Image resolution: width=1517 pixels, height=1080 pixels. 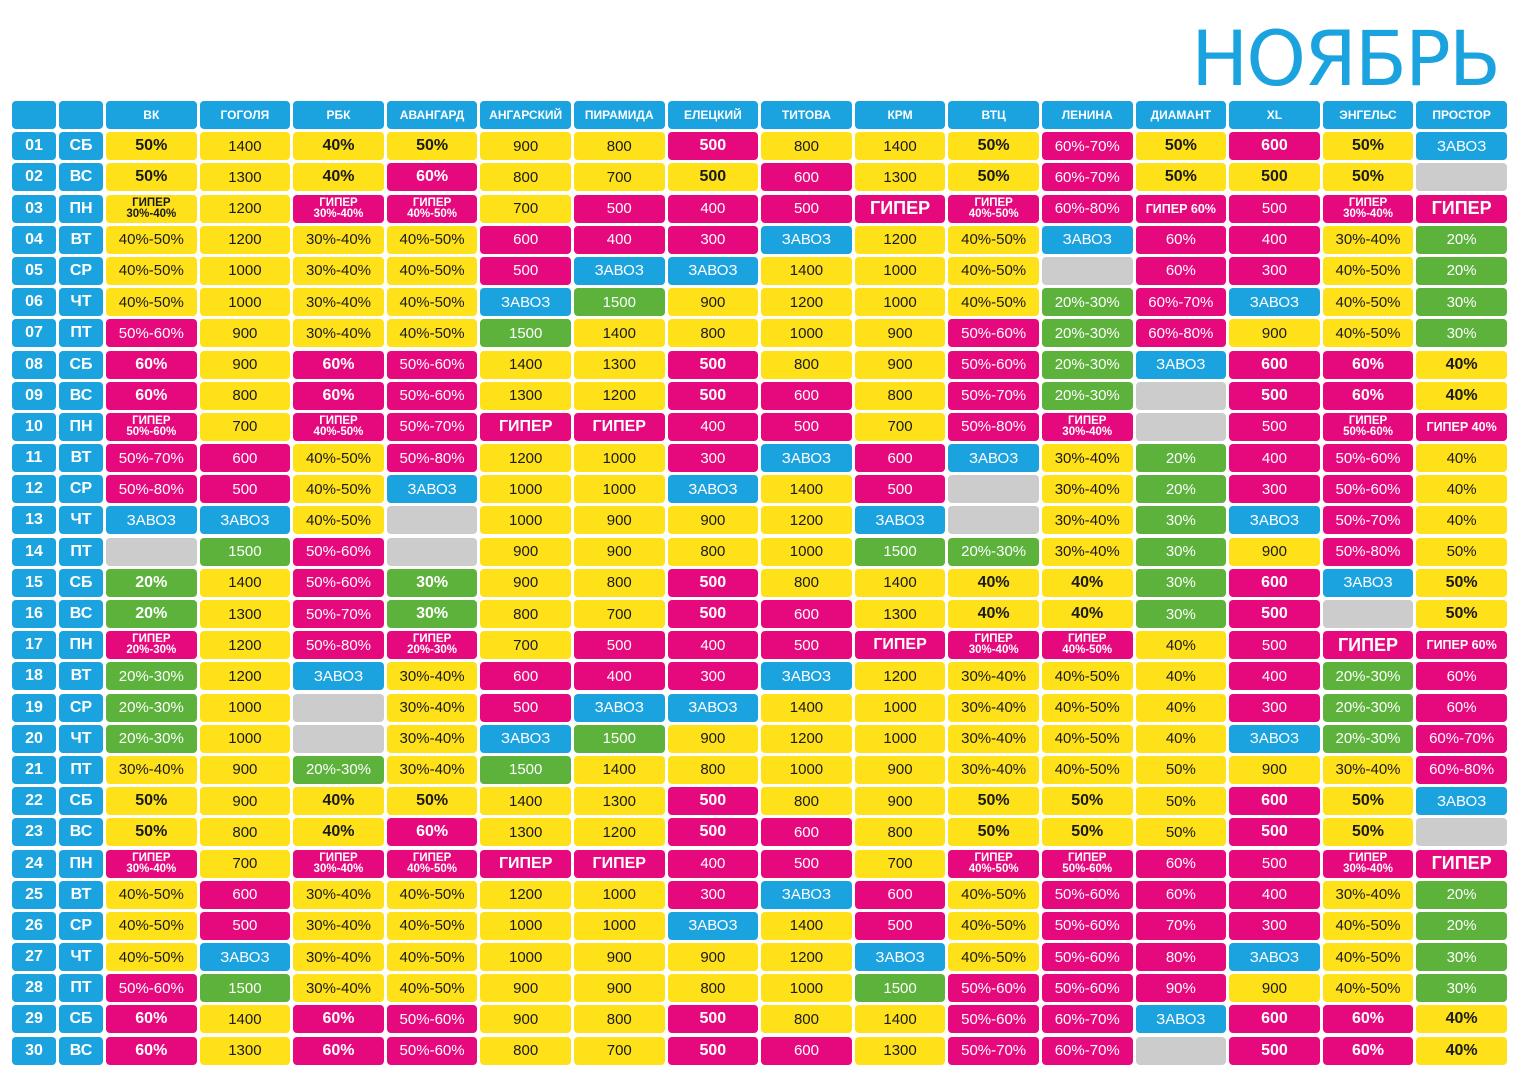 I want to click on date-cell: 26, so click(x=34, y=925).